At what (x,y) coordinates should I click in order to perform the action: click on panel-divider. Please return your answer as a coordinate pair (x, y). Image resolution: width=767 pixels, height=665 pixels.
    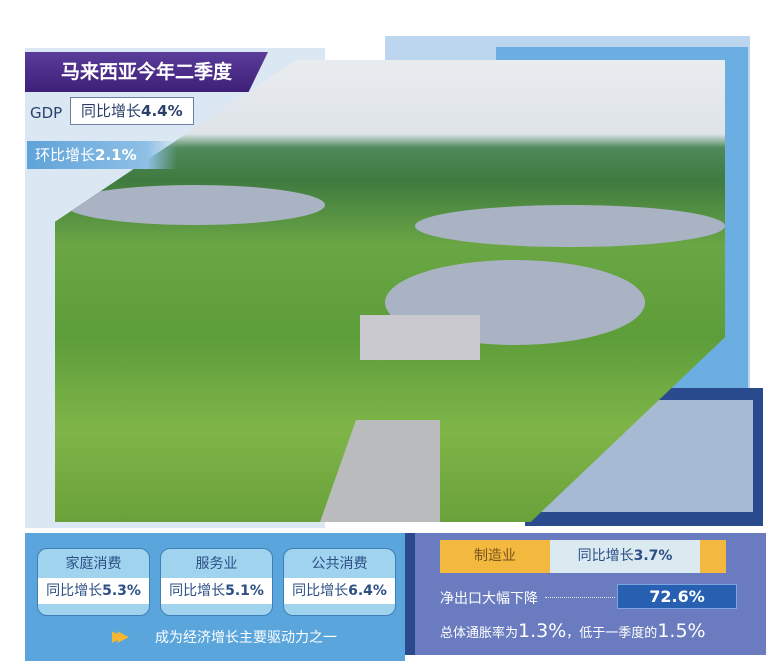
    Looking at the image, I should click on (410, 594).